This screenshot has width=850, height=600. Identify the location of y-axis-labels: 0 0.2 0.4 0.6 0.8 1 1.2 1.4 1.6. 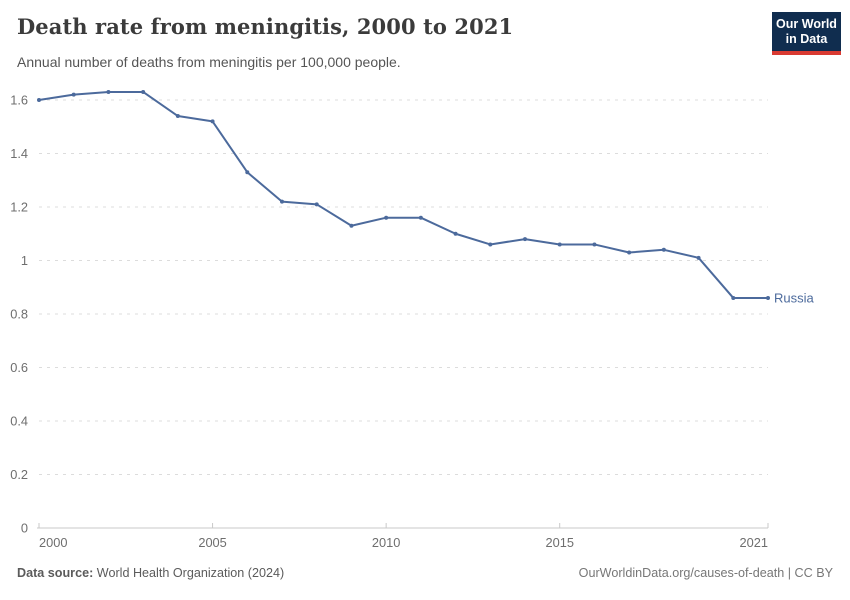
(19, 314).